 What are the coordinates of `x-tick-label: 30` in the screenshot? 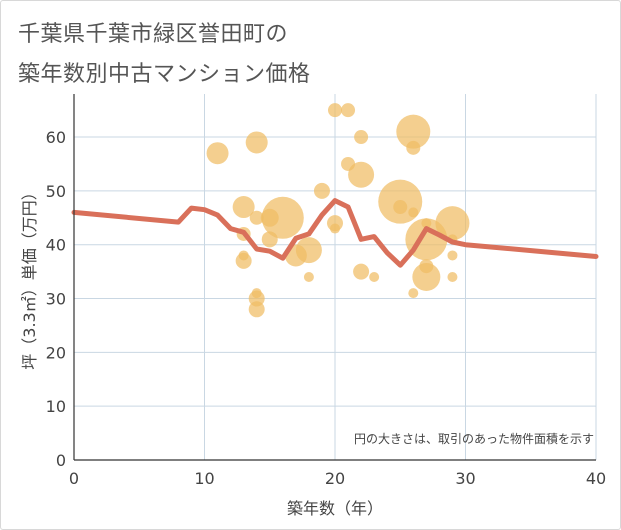 It's located at (465, 478).